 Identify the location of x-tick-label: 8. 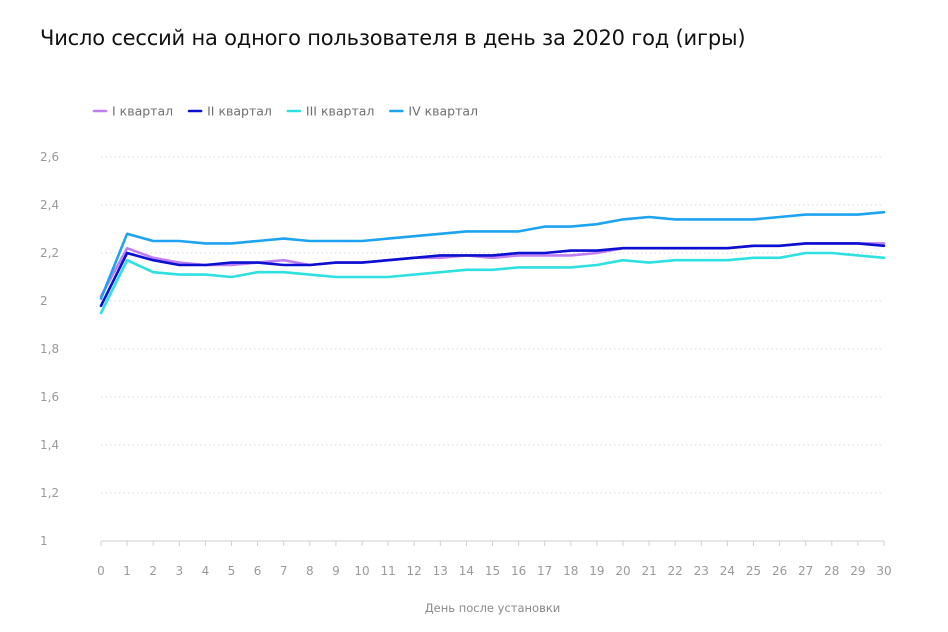
(310, 571).